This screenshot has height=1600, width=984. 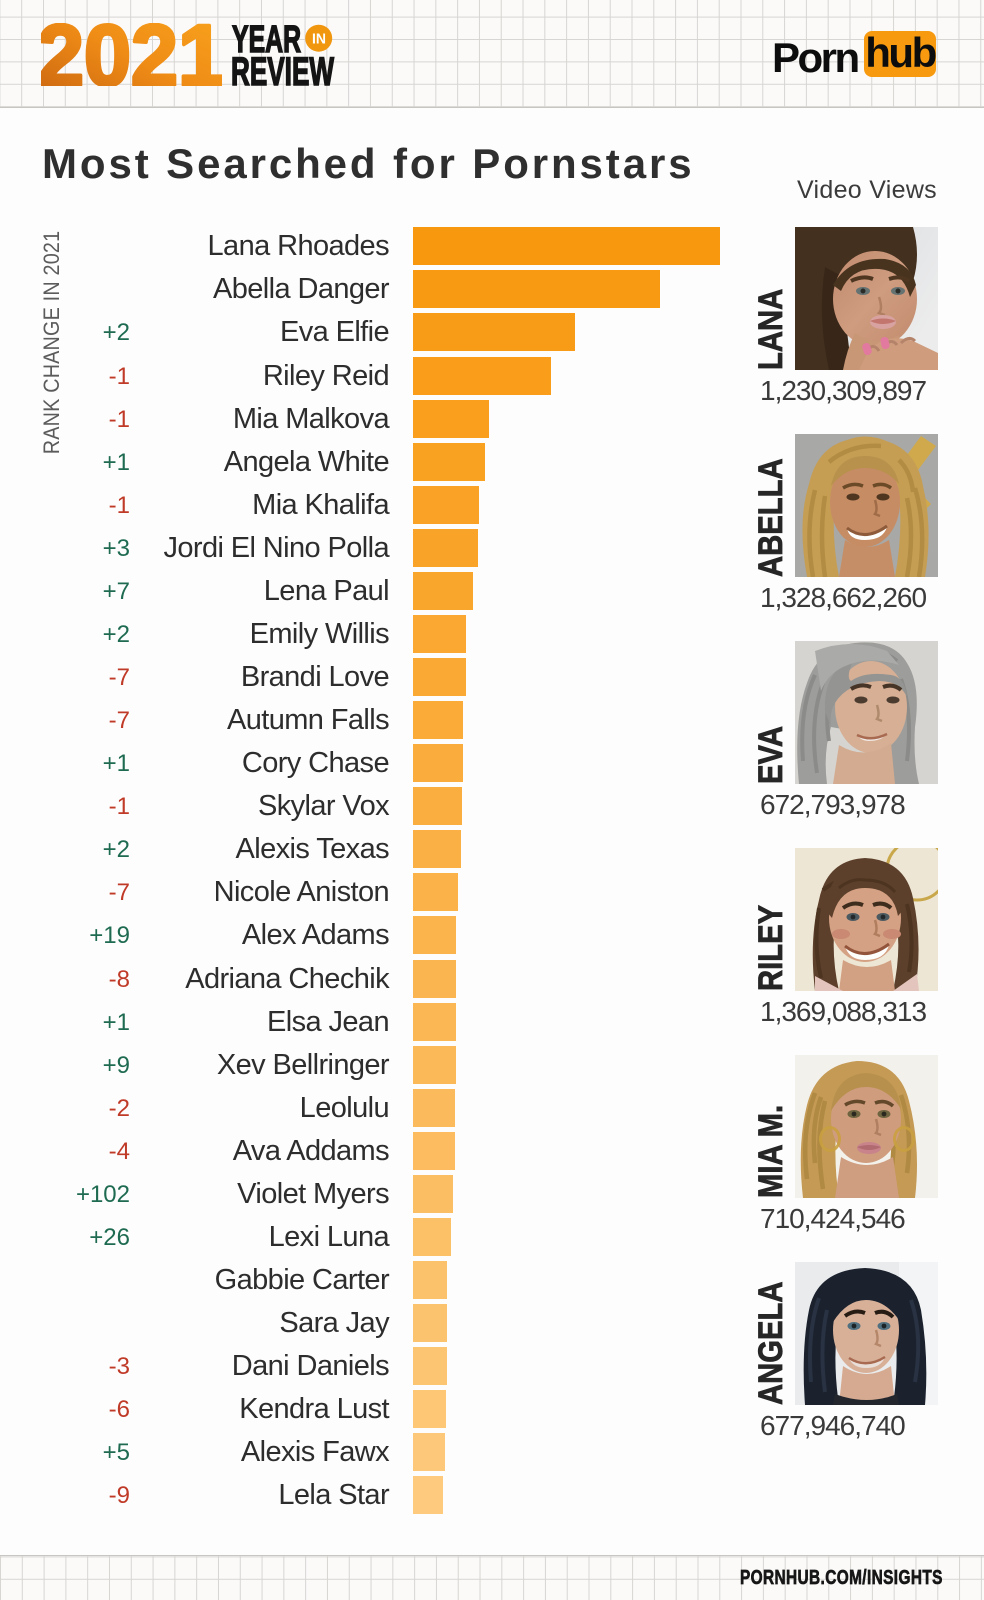 I want to click on svg-text: IN, so click(x=319, y=39).